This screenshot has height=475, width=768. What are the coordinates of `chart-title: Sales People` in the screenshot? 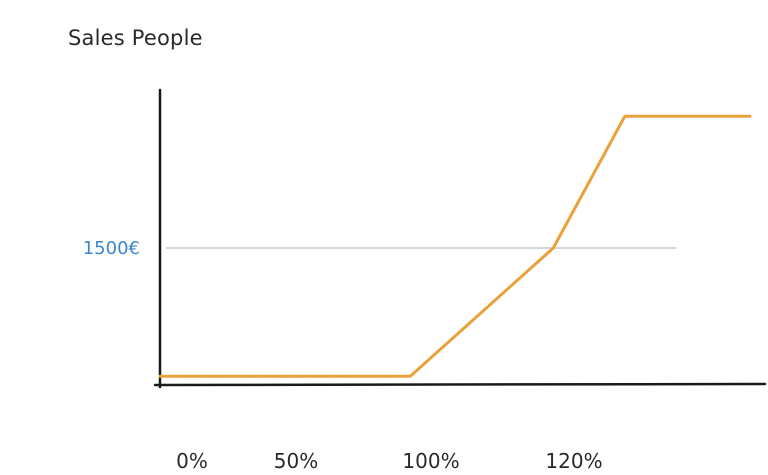 It's located at (135, 38).